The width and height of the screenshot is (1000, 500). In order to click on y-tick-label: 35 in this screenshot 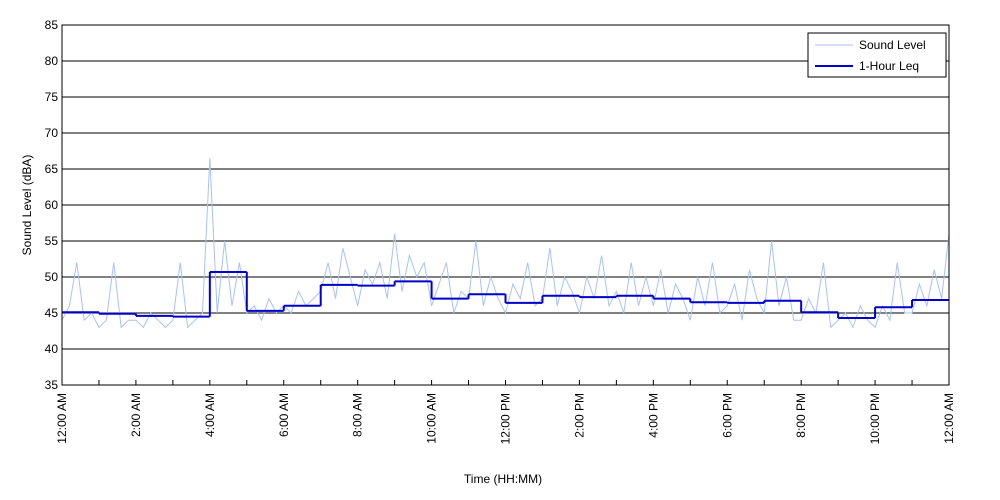, I will do `click(52, 385)`.